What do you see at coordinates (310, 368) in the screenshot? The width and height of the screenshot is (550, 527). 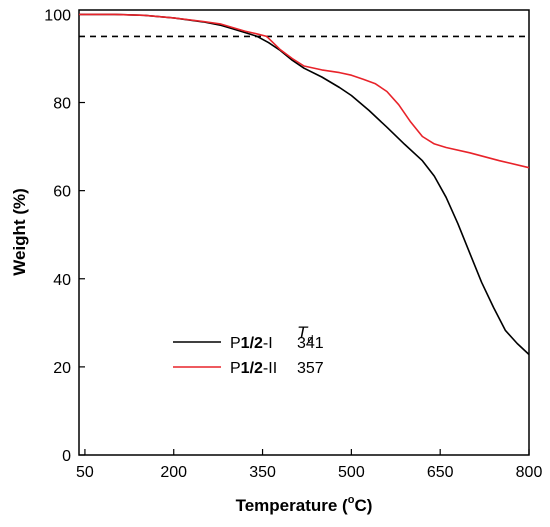 I see `legend-td-value-series-2: 357` at bounding box center [310, 368].